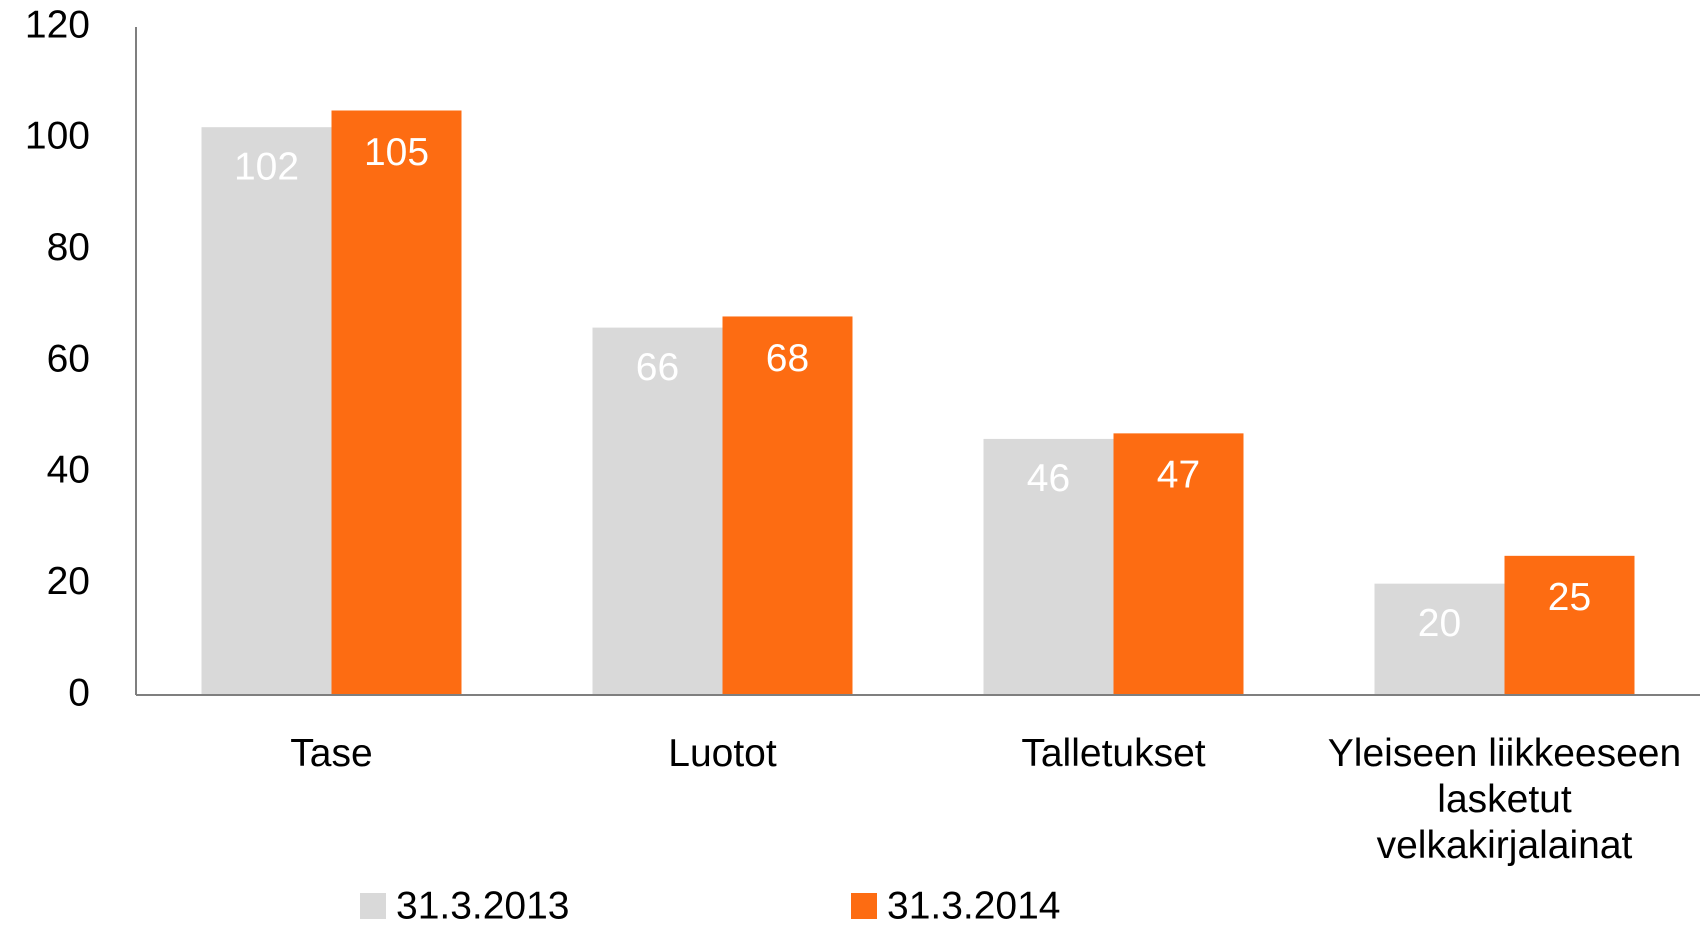 Image resolution: width=1704 pixels, height=925 pixels. Describe the element at coordinates (657, 367) in the screenshot. I see `data-label: 66` at that location.